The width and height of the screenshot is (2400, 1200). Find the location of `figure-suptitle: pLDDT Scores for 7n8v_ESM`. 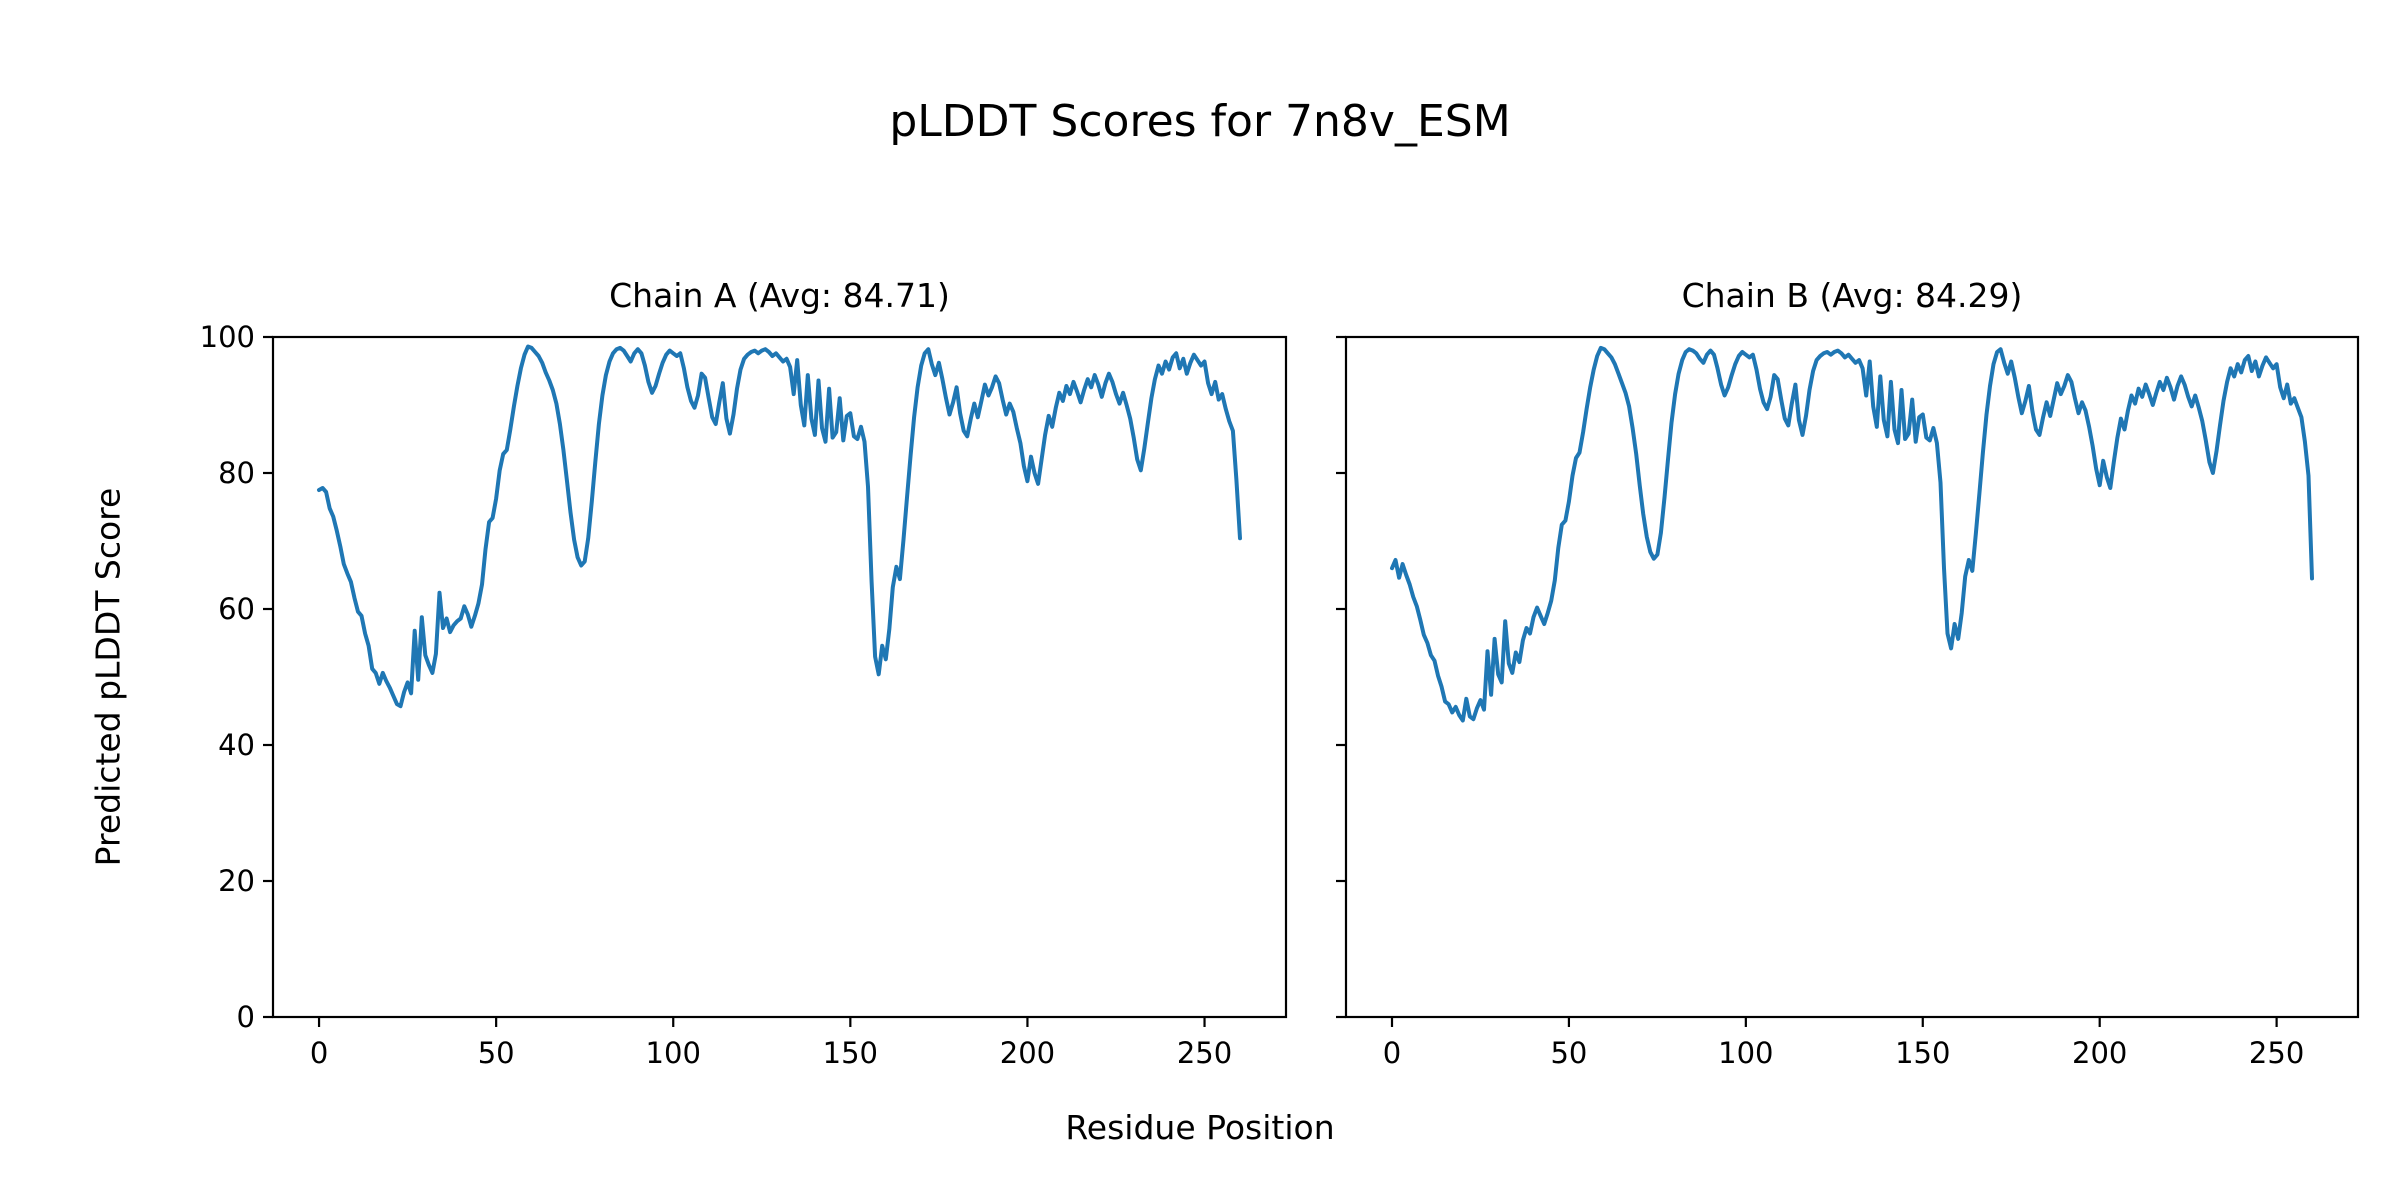

figure-suptitle: pLDDT Scores for 7n8v_ESM is located at coordinates (1200, 121).